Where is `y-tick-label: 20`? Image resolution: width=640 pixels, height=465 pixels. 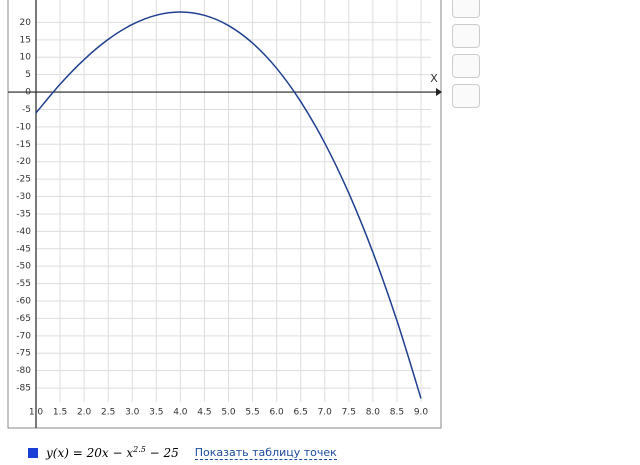 y-tick-label: 20 is located at coordinates (26, 23).